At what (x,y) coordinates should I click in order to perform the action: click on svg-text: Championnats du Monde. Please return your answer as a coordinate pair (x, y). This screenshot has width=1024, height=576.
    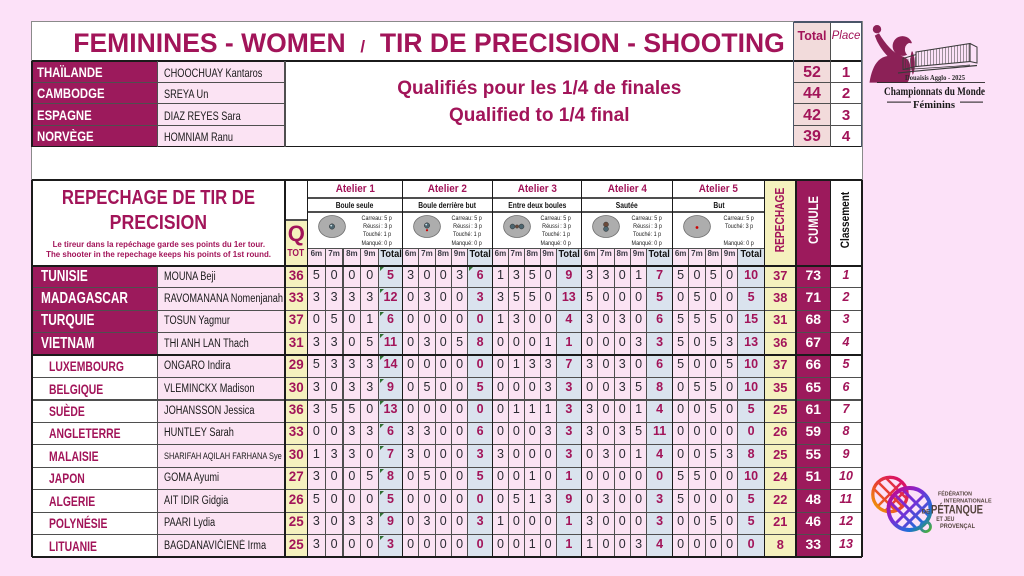
    Looking at the image, I should click on (934, 92).